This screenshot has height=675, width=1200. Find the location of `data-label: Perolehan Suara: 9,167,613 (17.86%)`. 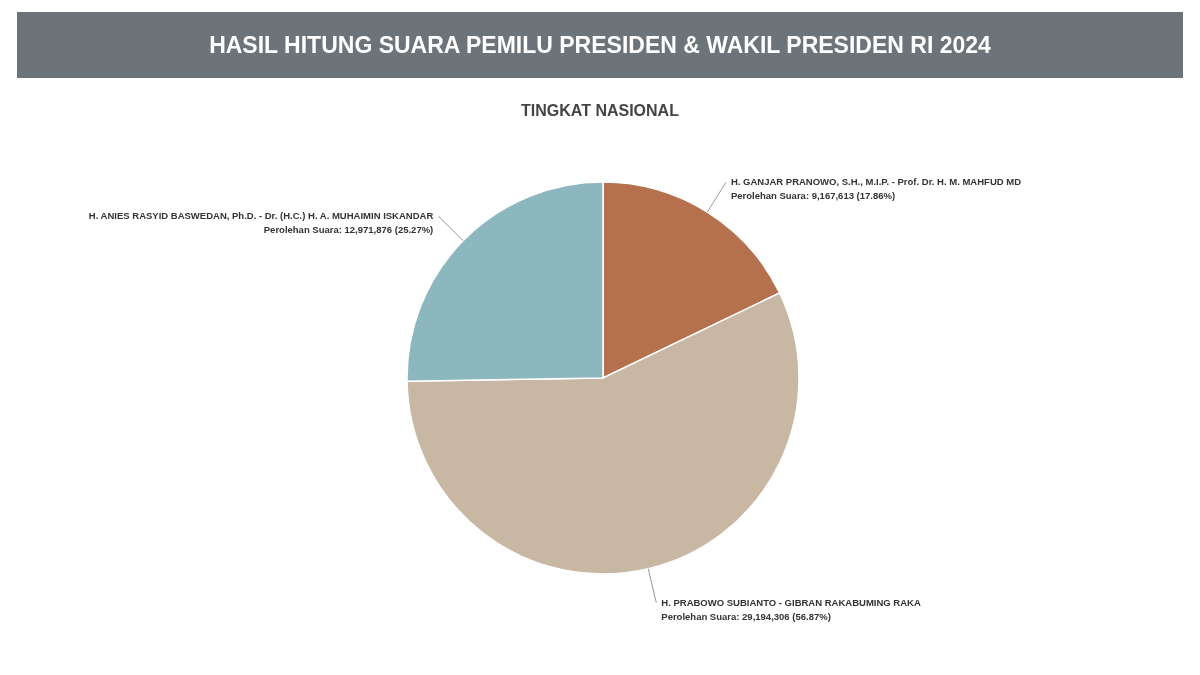

data-label: Perolehan Suara: 9,167,613 (17.86%) is located at coordinates (813, 196).